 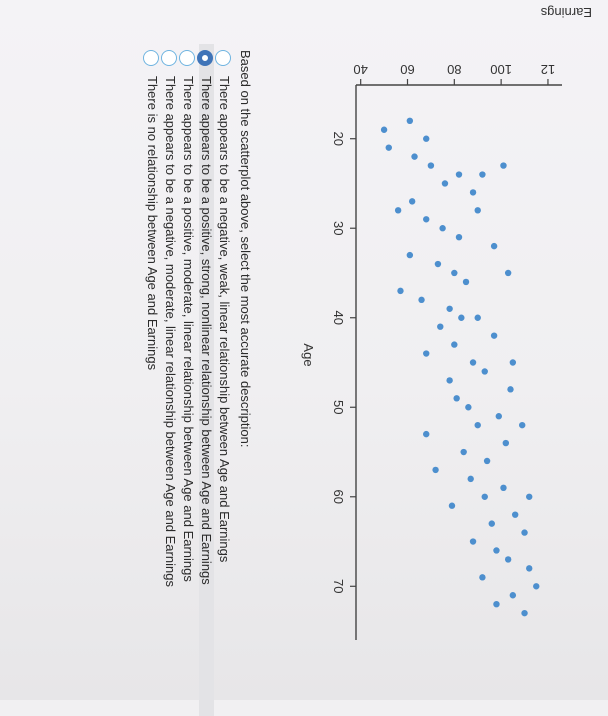 I want to click on y-tick-label: 60, so click(x=407, y=69).